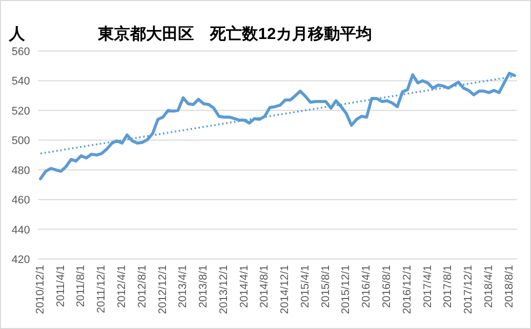 Image resolution: width=531 pixels, height=329 pixels. I want to click on x-tick-label: 2017/8/1, so click(448, 286).